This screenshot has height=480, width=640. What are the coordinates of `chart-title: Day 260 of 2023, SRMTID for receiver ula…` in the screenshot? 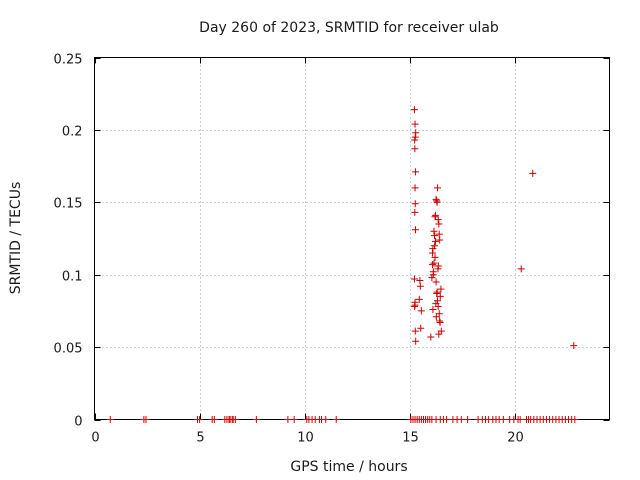 It's located at (349, 28).